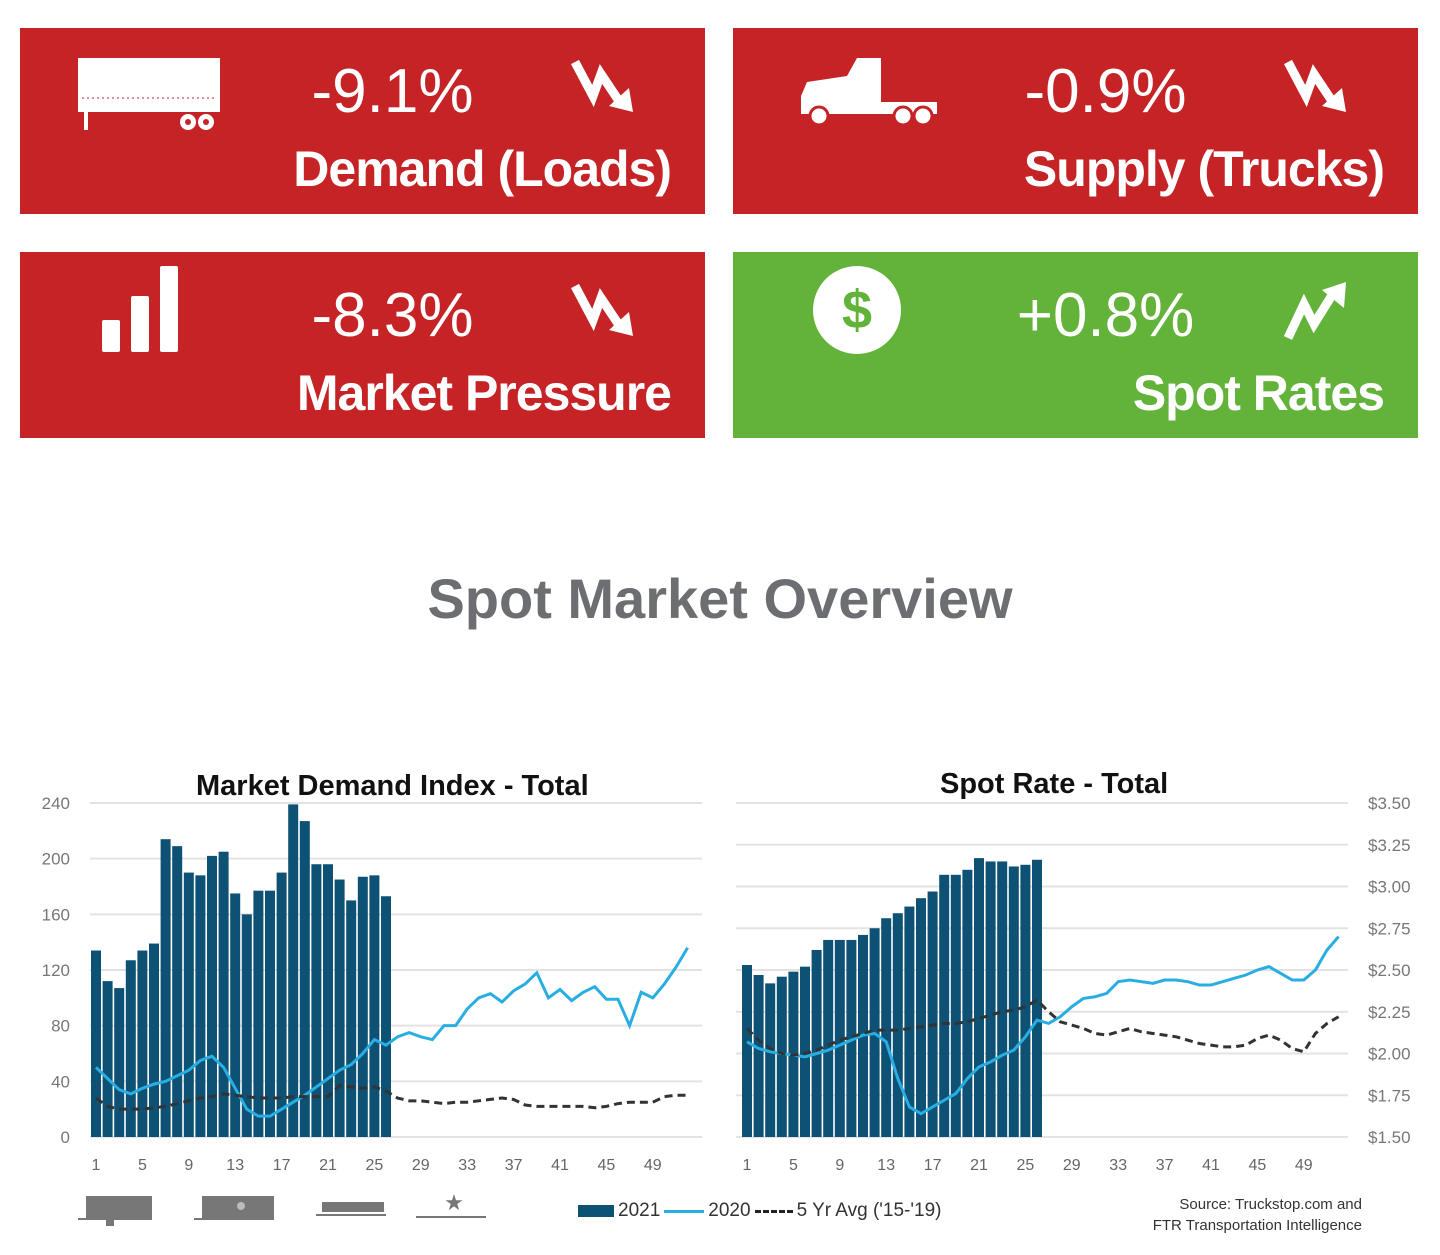 This screenshot has height=1255, width=1440. Describe the element at coordinates (484, 393) in the screenshot. I see `market-pressure-label: Market Pressure` at that location.